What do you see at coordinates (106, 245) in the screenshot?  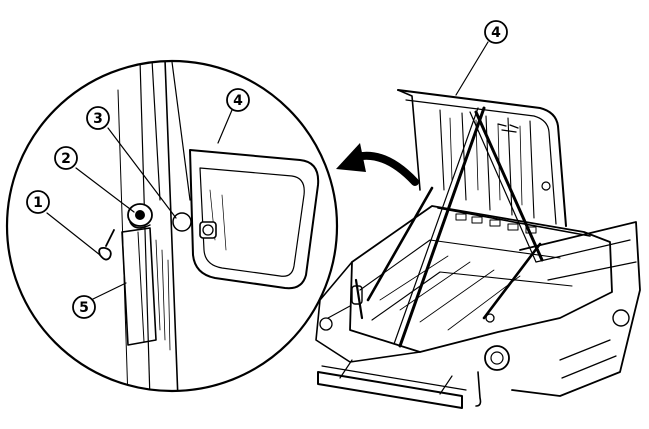 I see `retaining-pin` at bounding box center [106, 245].